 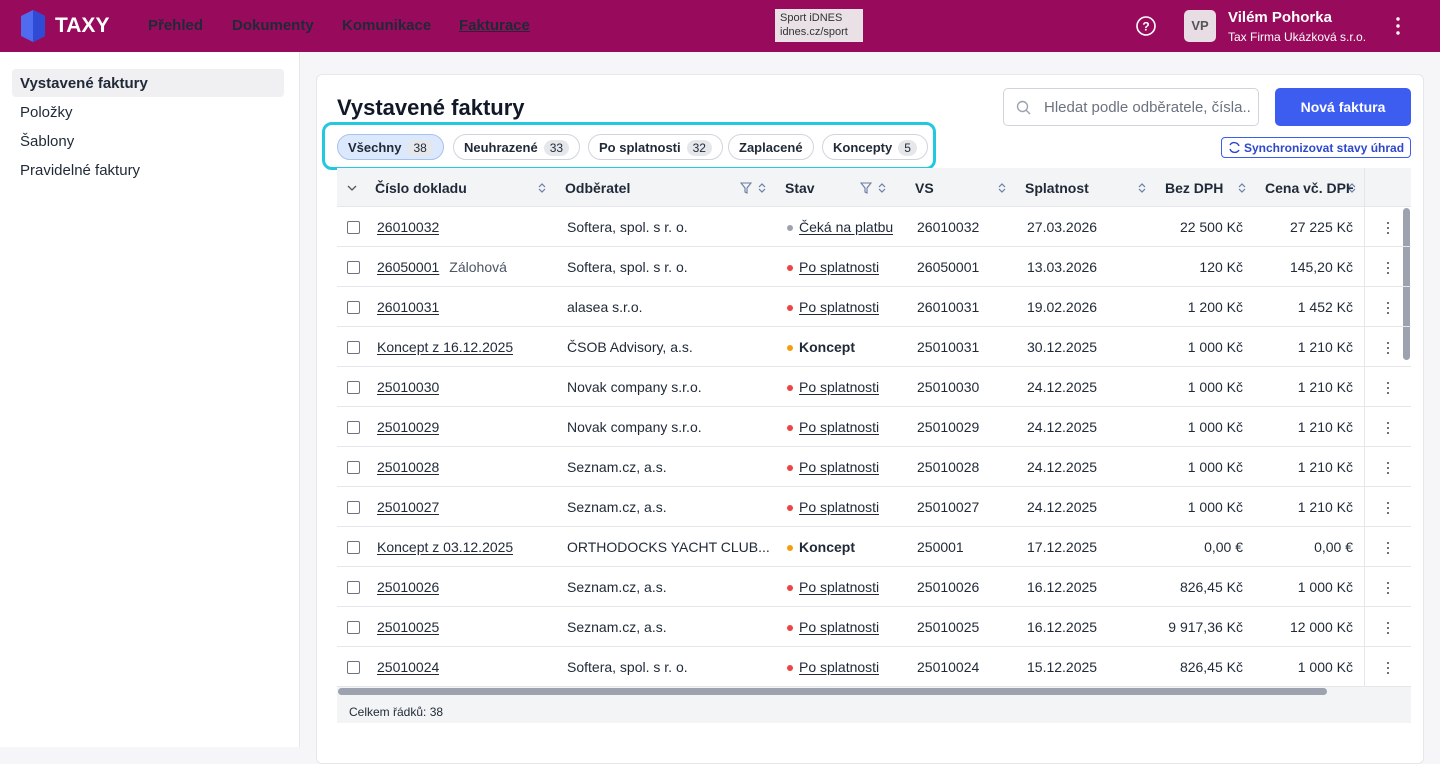 What do you see at coordinates (1343, 107) in the screenshot?
I see `new-invoice-button: Nová faktura` at bounding box center [1343, 107].